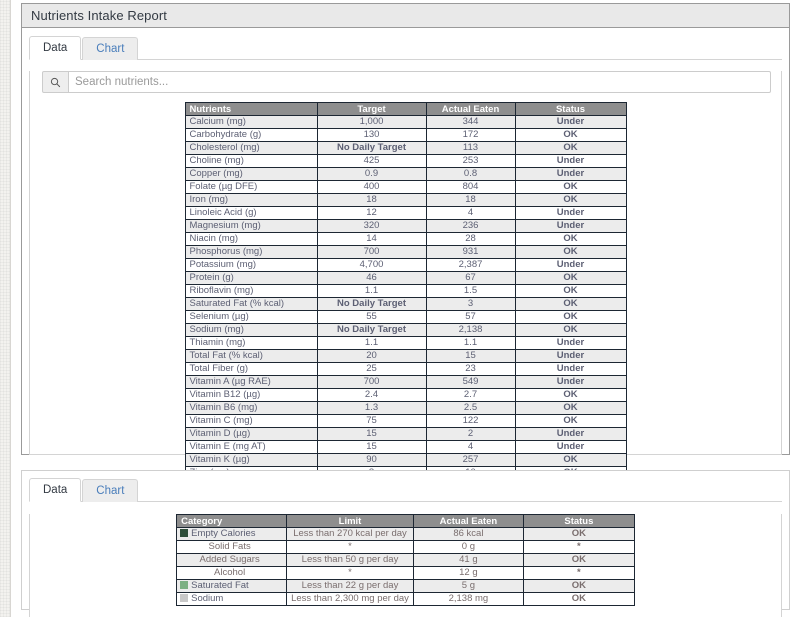 This screenshot has width=811, height=617. I want to click on category-limit: Less than 270 kcal per day, so click(350, 534).